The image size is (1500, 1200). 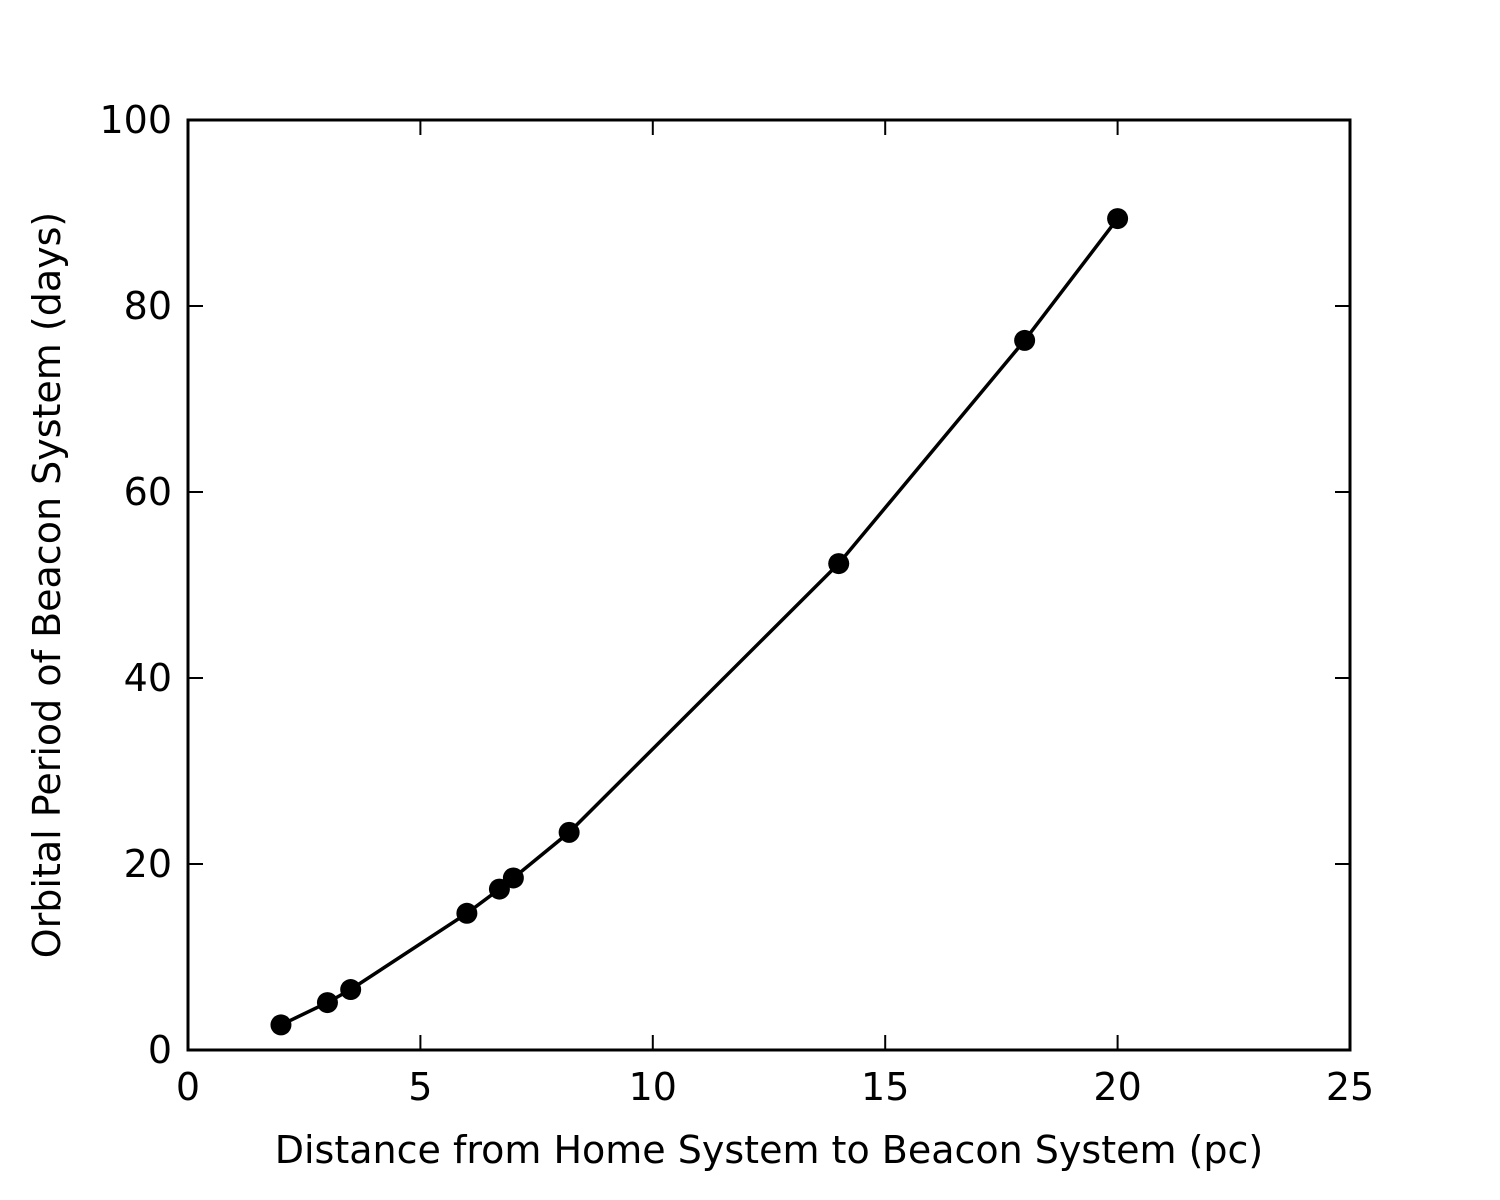 I want to click on x-tick-label: 20, so click(x=1117, y=1087).